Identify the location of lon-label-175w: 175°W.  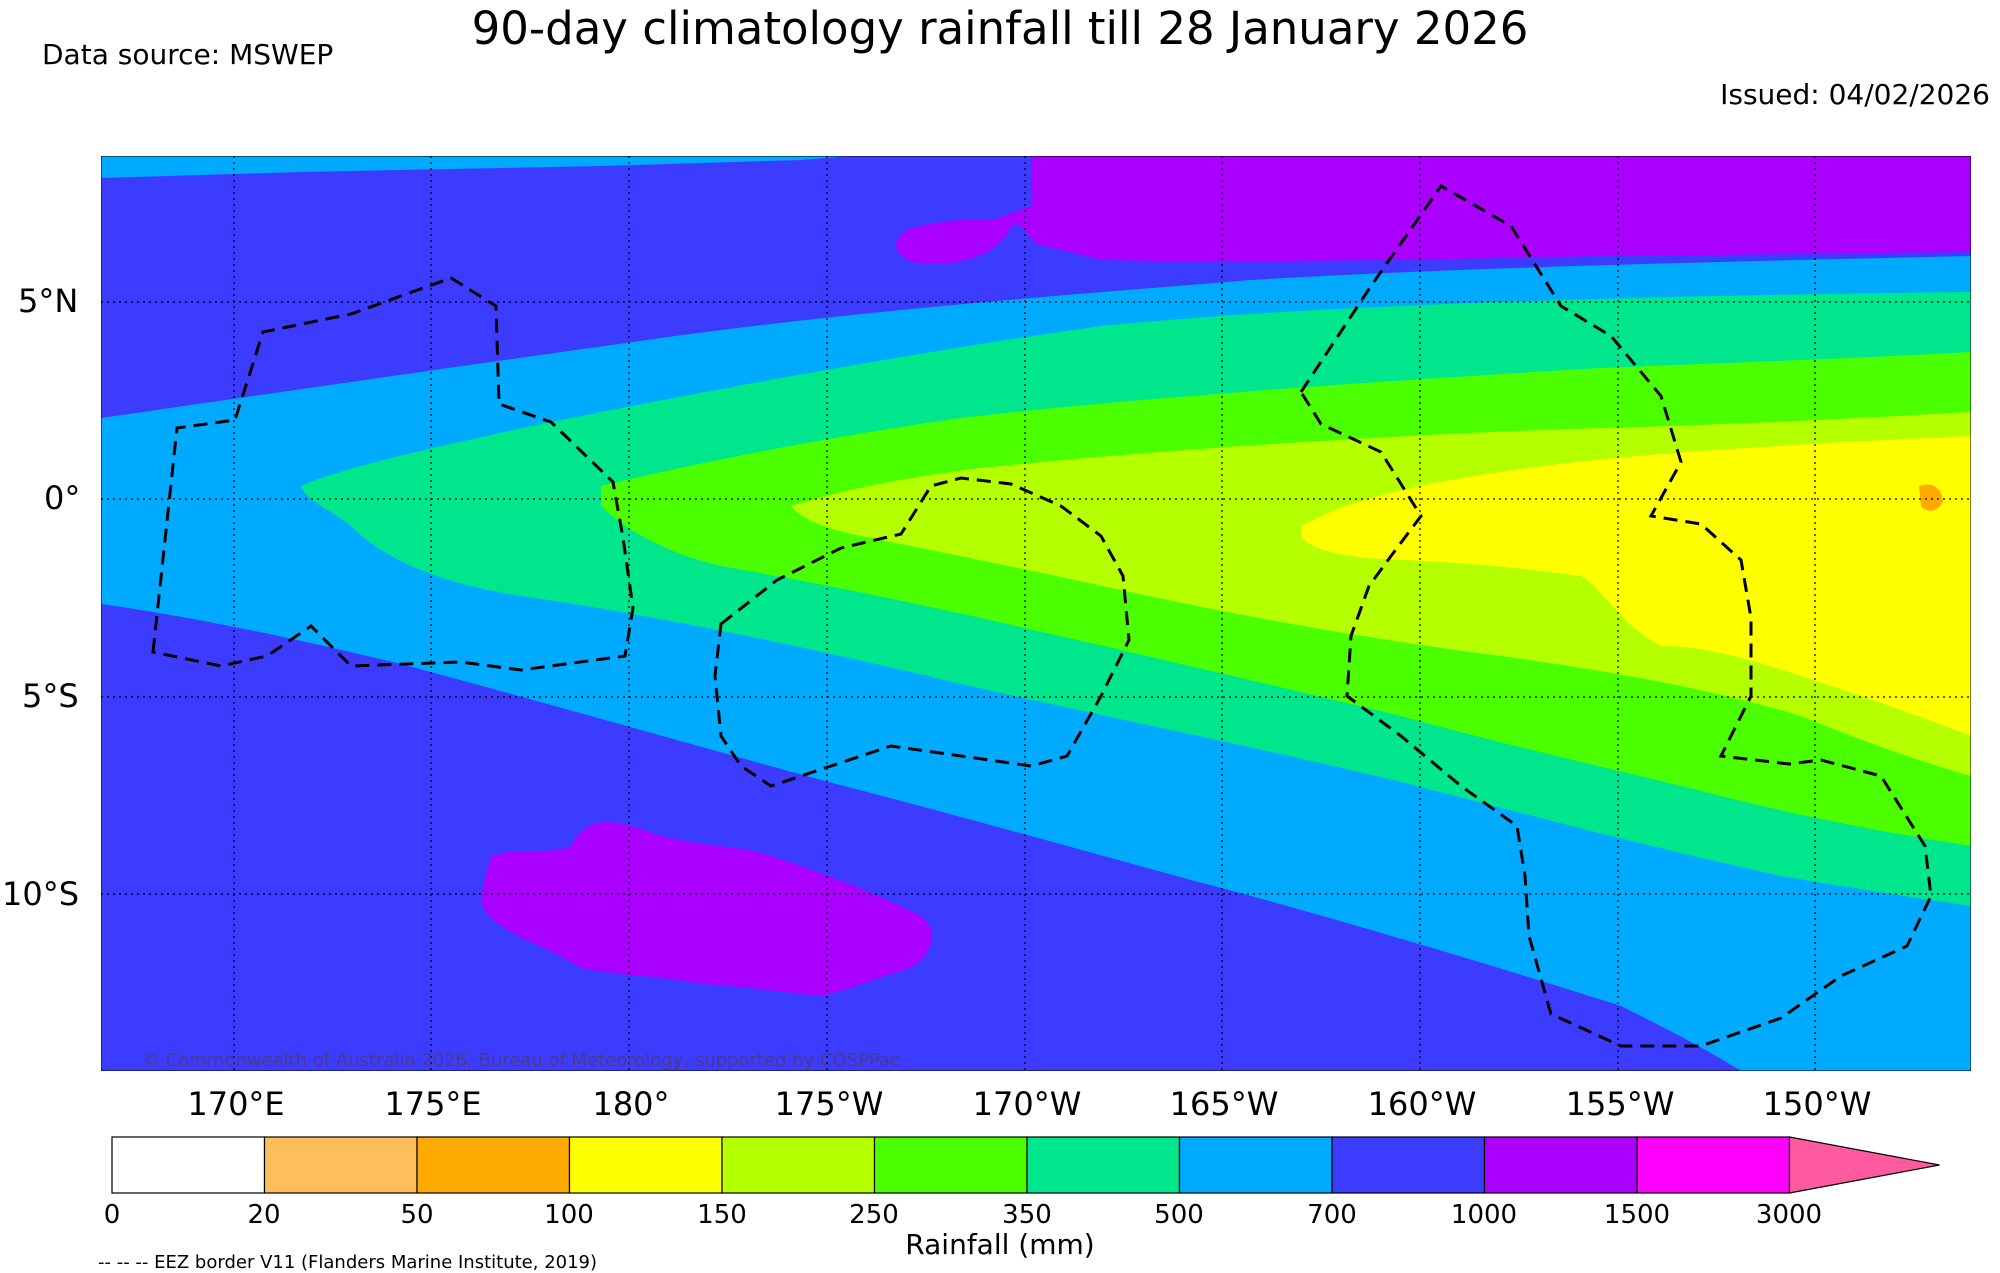
(829, 1104).